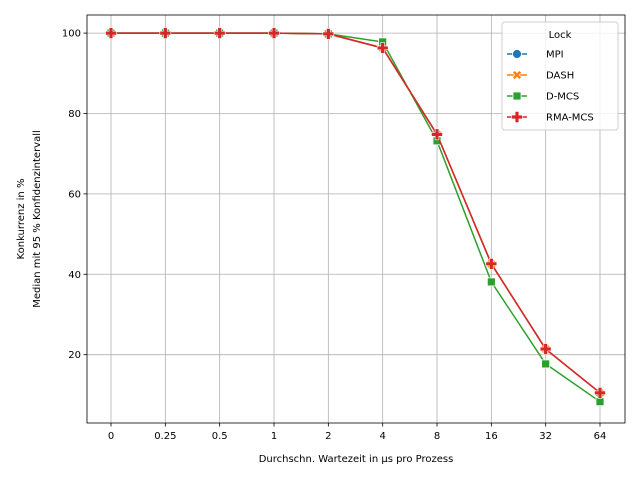 Image resolution: width=640 pixels, height=480 pixels. I want to click on x-tick-label: 4, so click(382, 436).